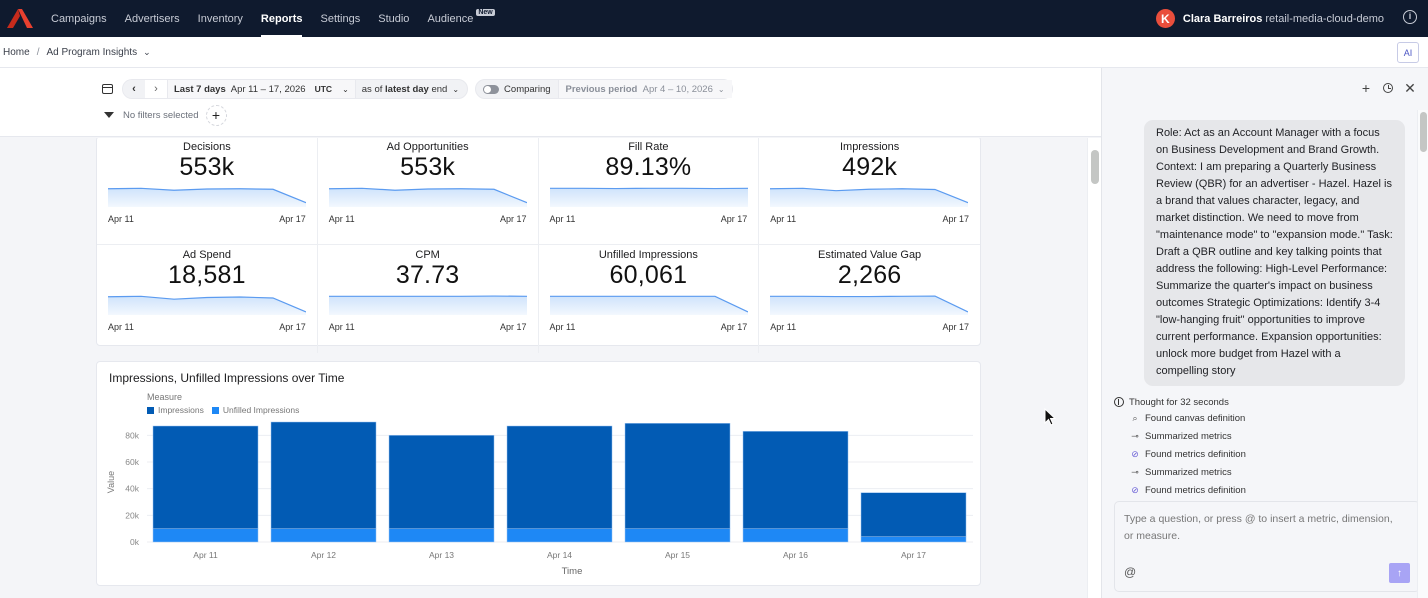  What do you see at coordinates (559, 555) in the screenshot?
I see `x-tick-label: Apr 14` at bounding box center [559, 555].